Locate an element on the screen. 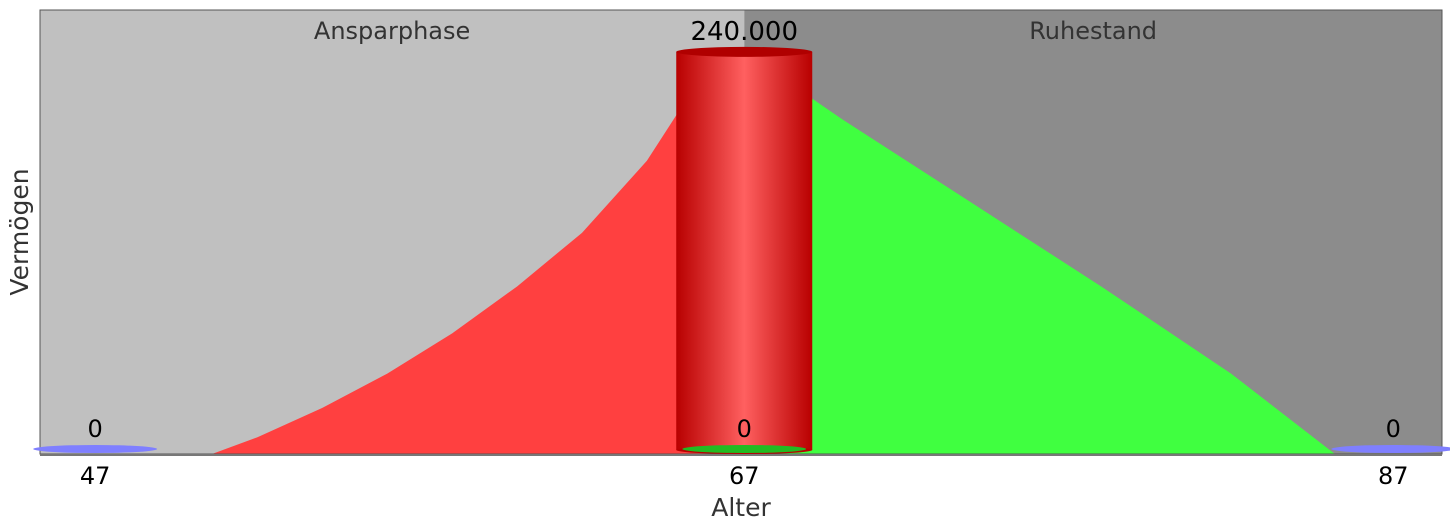 The image size is (1450, 521). cylinder-body is located at coordinates (744, 251).